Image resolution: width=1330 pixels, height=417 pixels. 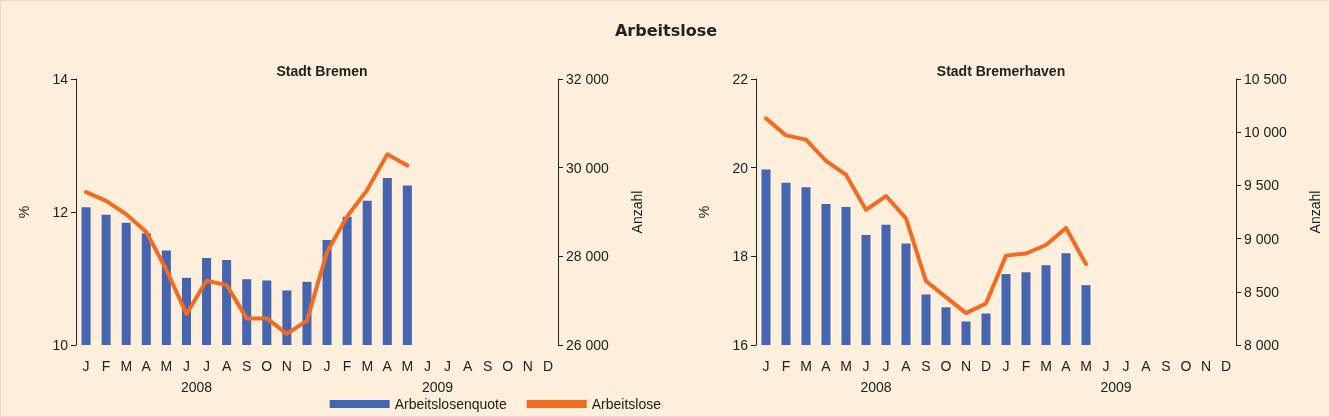 What do you see at coordinates (60, 345) in the screenshot?
I see `y-tick-label: 10` at bounding box center [60, 345].